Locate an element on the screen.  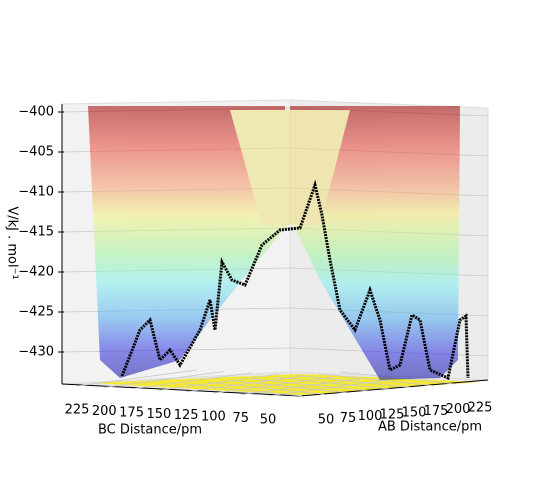
x-tick-label: 50 is located at coordinates (268, 420).